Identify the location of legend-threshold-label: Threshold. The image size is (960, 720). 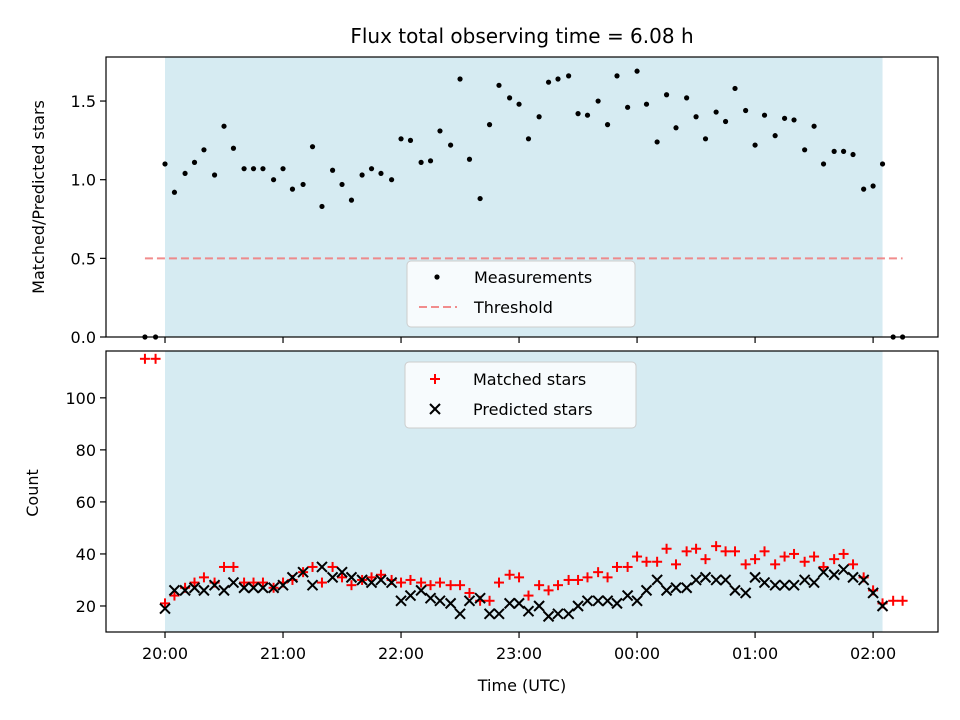
(513, 307).